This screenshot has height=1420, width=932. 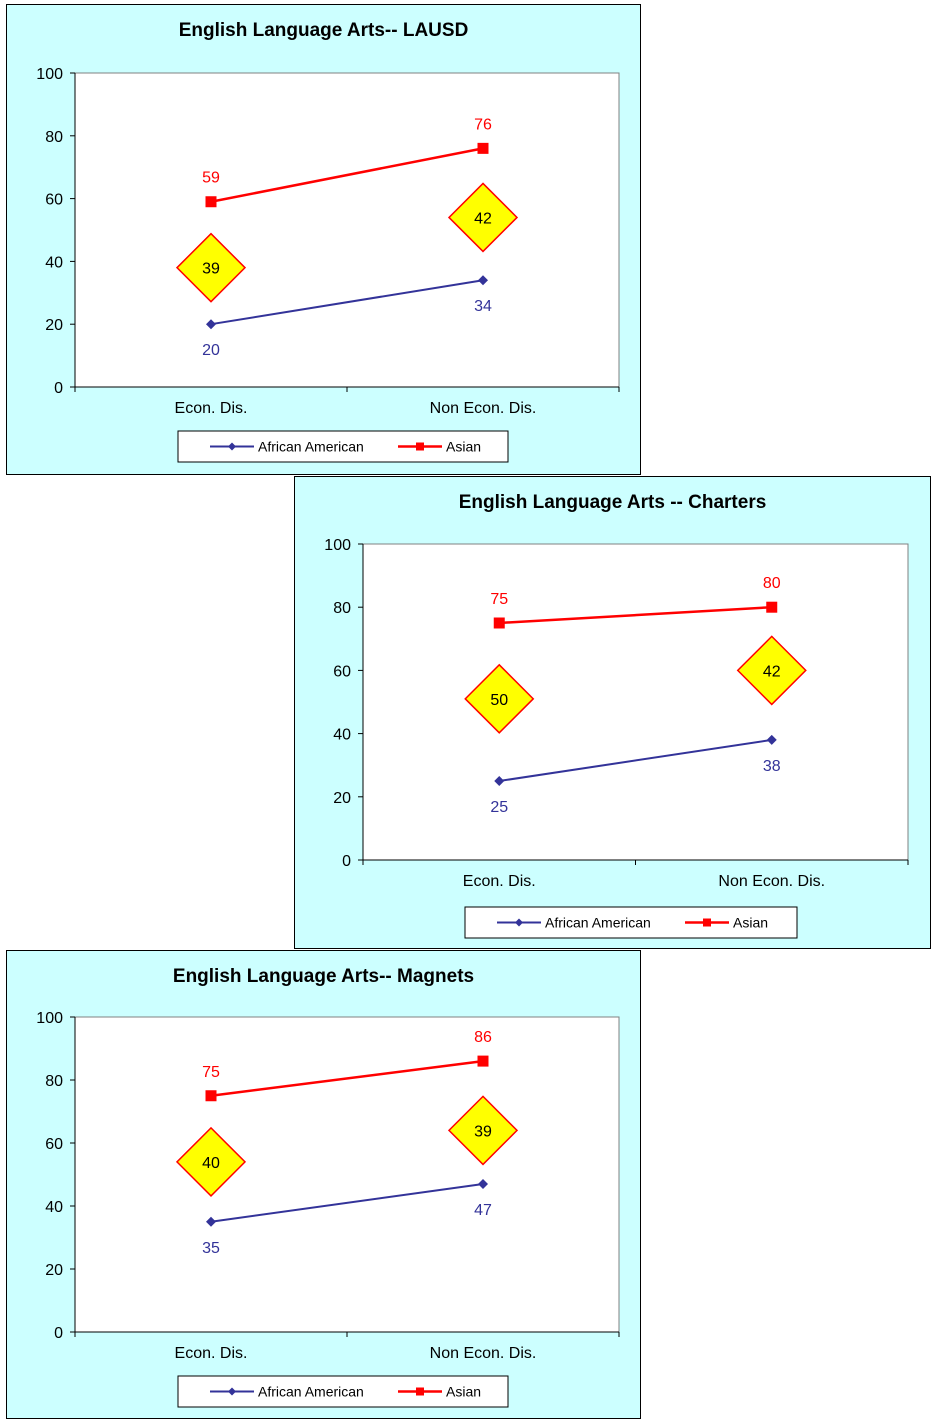 I want to click on data-label-african-american: 38, so click(x=772, y=766).